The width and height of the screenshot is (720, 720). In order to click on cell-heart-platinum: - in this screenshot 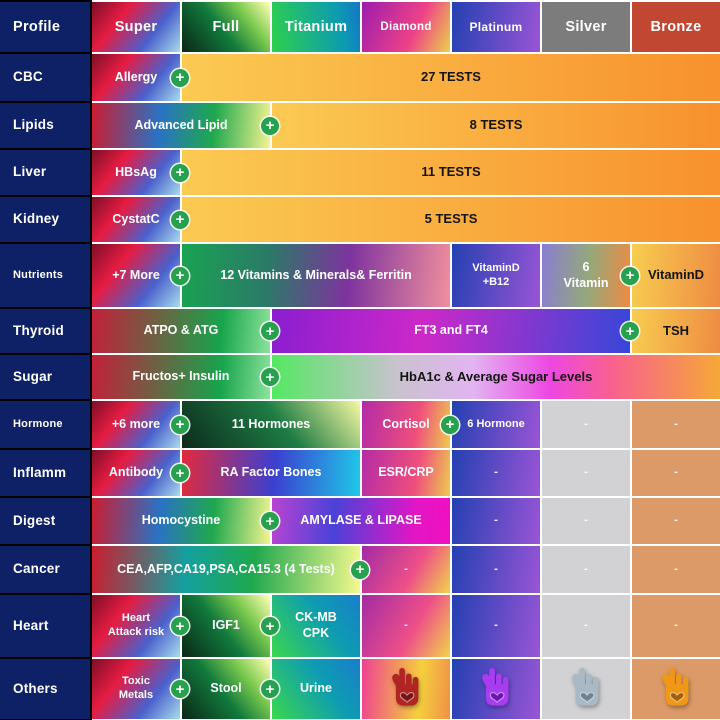, I will do `click(496, 626)`.